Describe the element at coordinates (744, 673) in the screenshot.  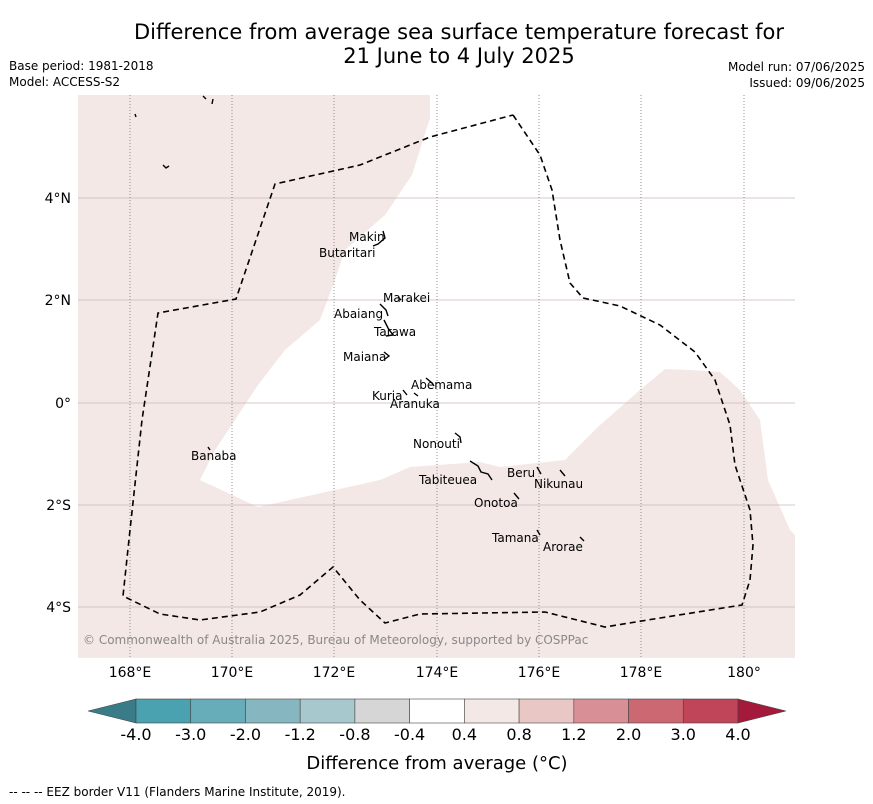
I see `lon-tick-label: 180°` at that location.